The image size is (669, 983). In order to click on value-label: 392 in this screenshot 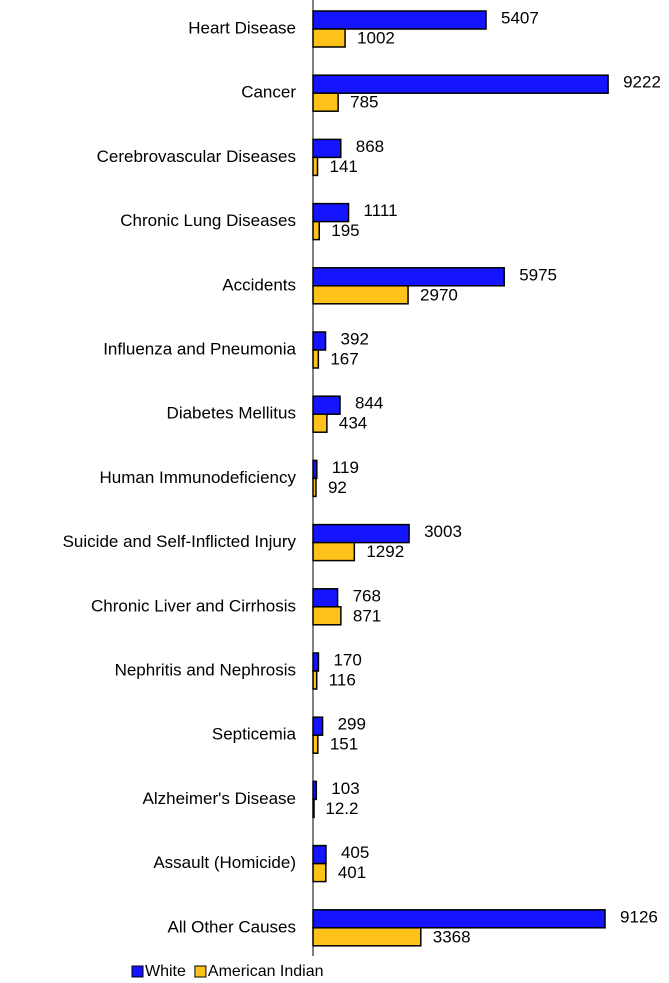, I will do `click(355, 338)`.